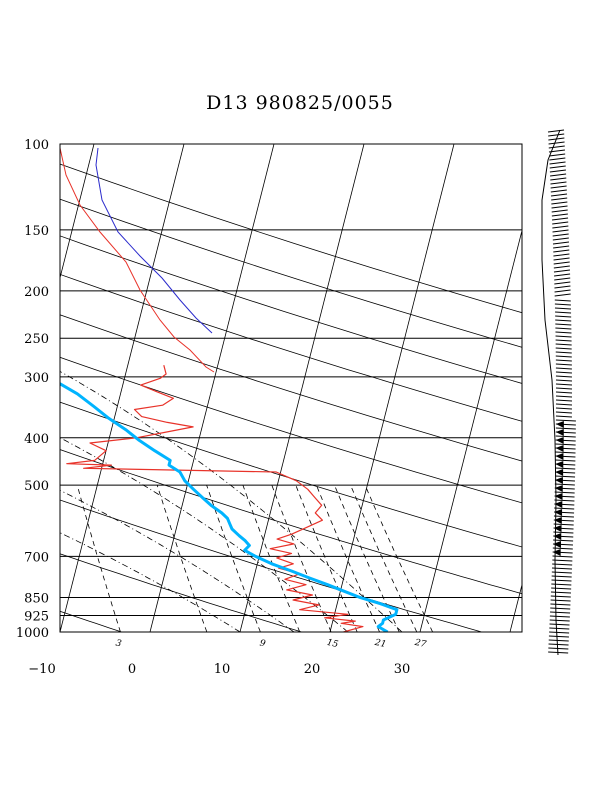 This screenshot has width=612, height=792. I want to click on moist-adiabat-line, so click(204, 534).